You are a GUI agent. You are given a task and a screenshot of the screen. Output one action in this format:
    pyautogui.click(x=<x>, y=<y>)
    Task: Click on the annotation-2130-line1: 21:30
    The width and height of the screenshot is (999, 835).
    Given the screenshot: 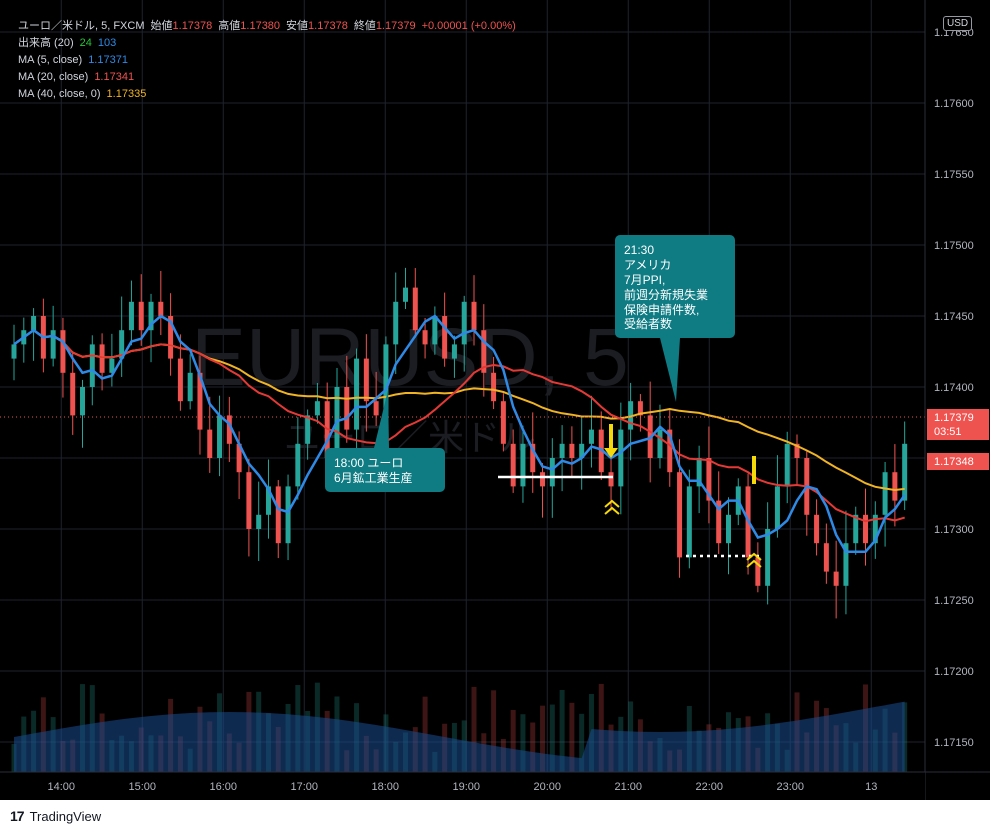 What is the action you would take?
    pyautogui.click(x=639, y=250)
    